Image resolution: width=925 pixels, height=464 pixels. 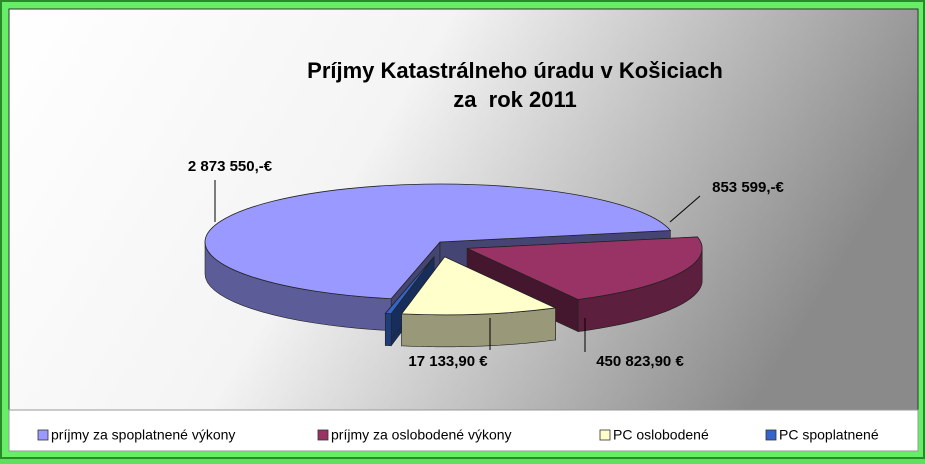 What do you see at coordinates (640, 361) in the screenshot?
I see `data-label: 450 823,90 €` at bounding box center [640, 361].